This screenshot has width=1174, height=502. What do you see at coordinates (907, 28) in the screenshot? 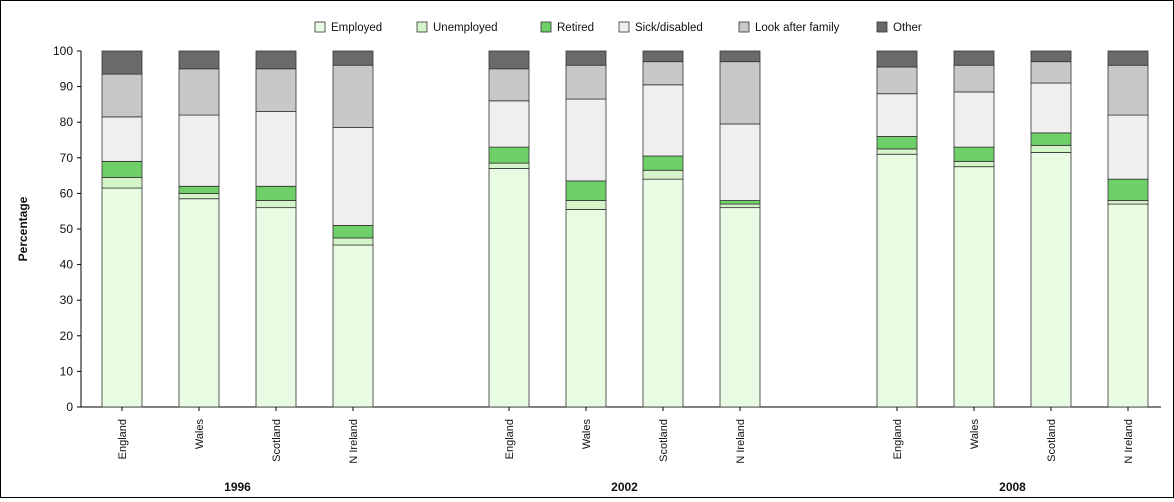
I see `legend-label: Other` at bounding box center [907, 28].